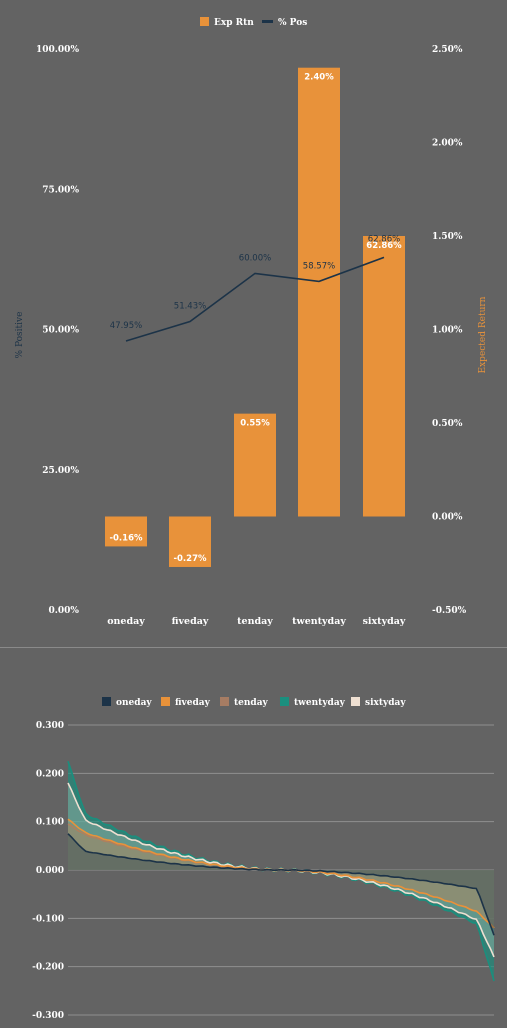 Image resolution: width=507 pixels, height=1028 pixels. I want to click on chart1-legend: Exp Rtn % Pos, so click(253, 22).